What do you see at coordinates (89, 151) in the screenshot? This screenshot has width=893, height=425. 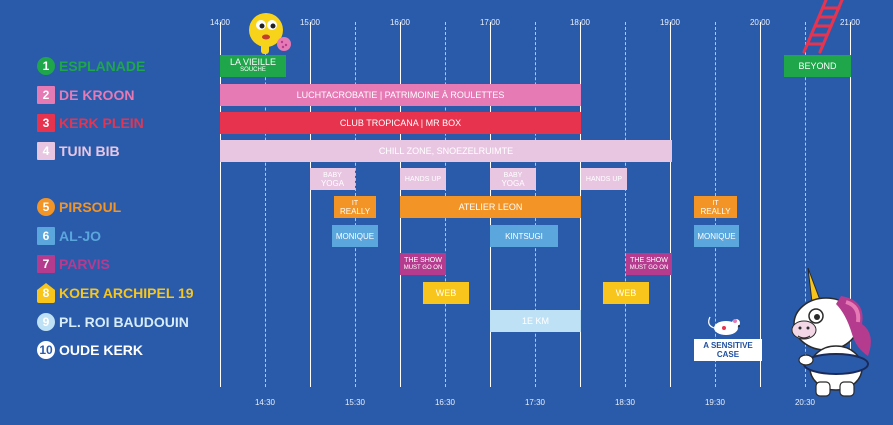 I see `venue-label: TUIN BIB` at bounding box center [89, 151].